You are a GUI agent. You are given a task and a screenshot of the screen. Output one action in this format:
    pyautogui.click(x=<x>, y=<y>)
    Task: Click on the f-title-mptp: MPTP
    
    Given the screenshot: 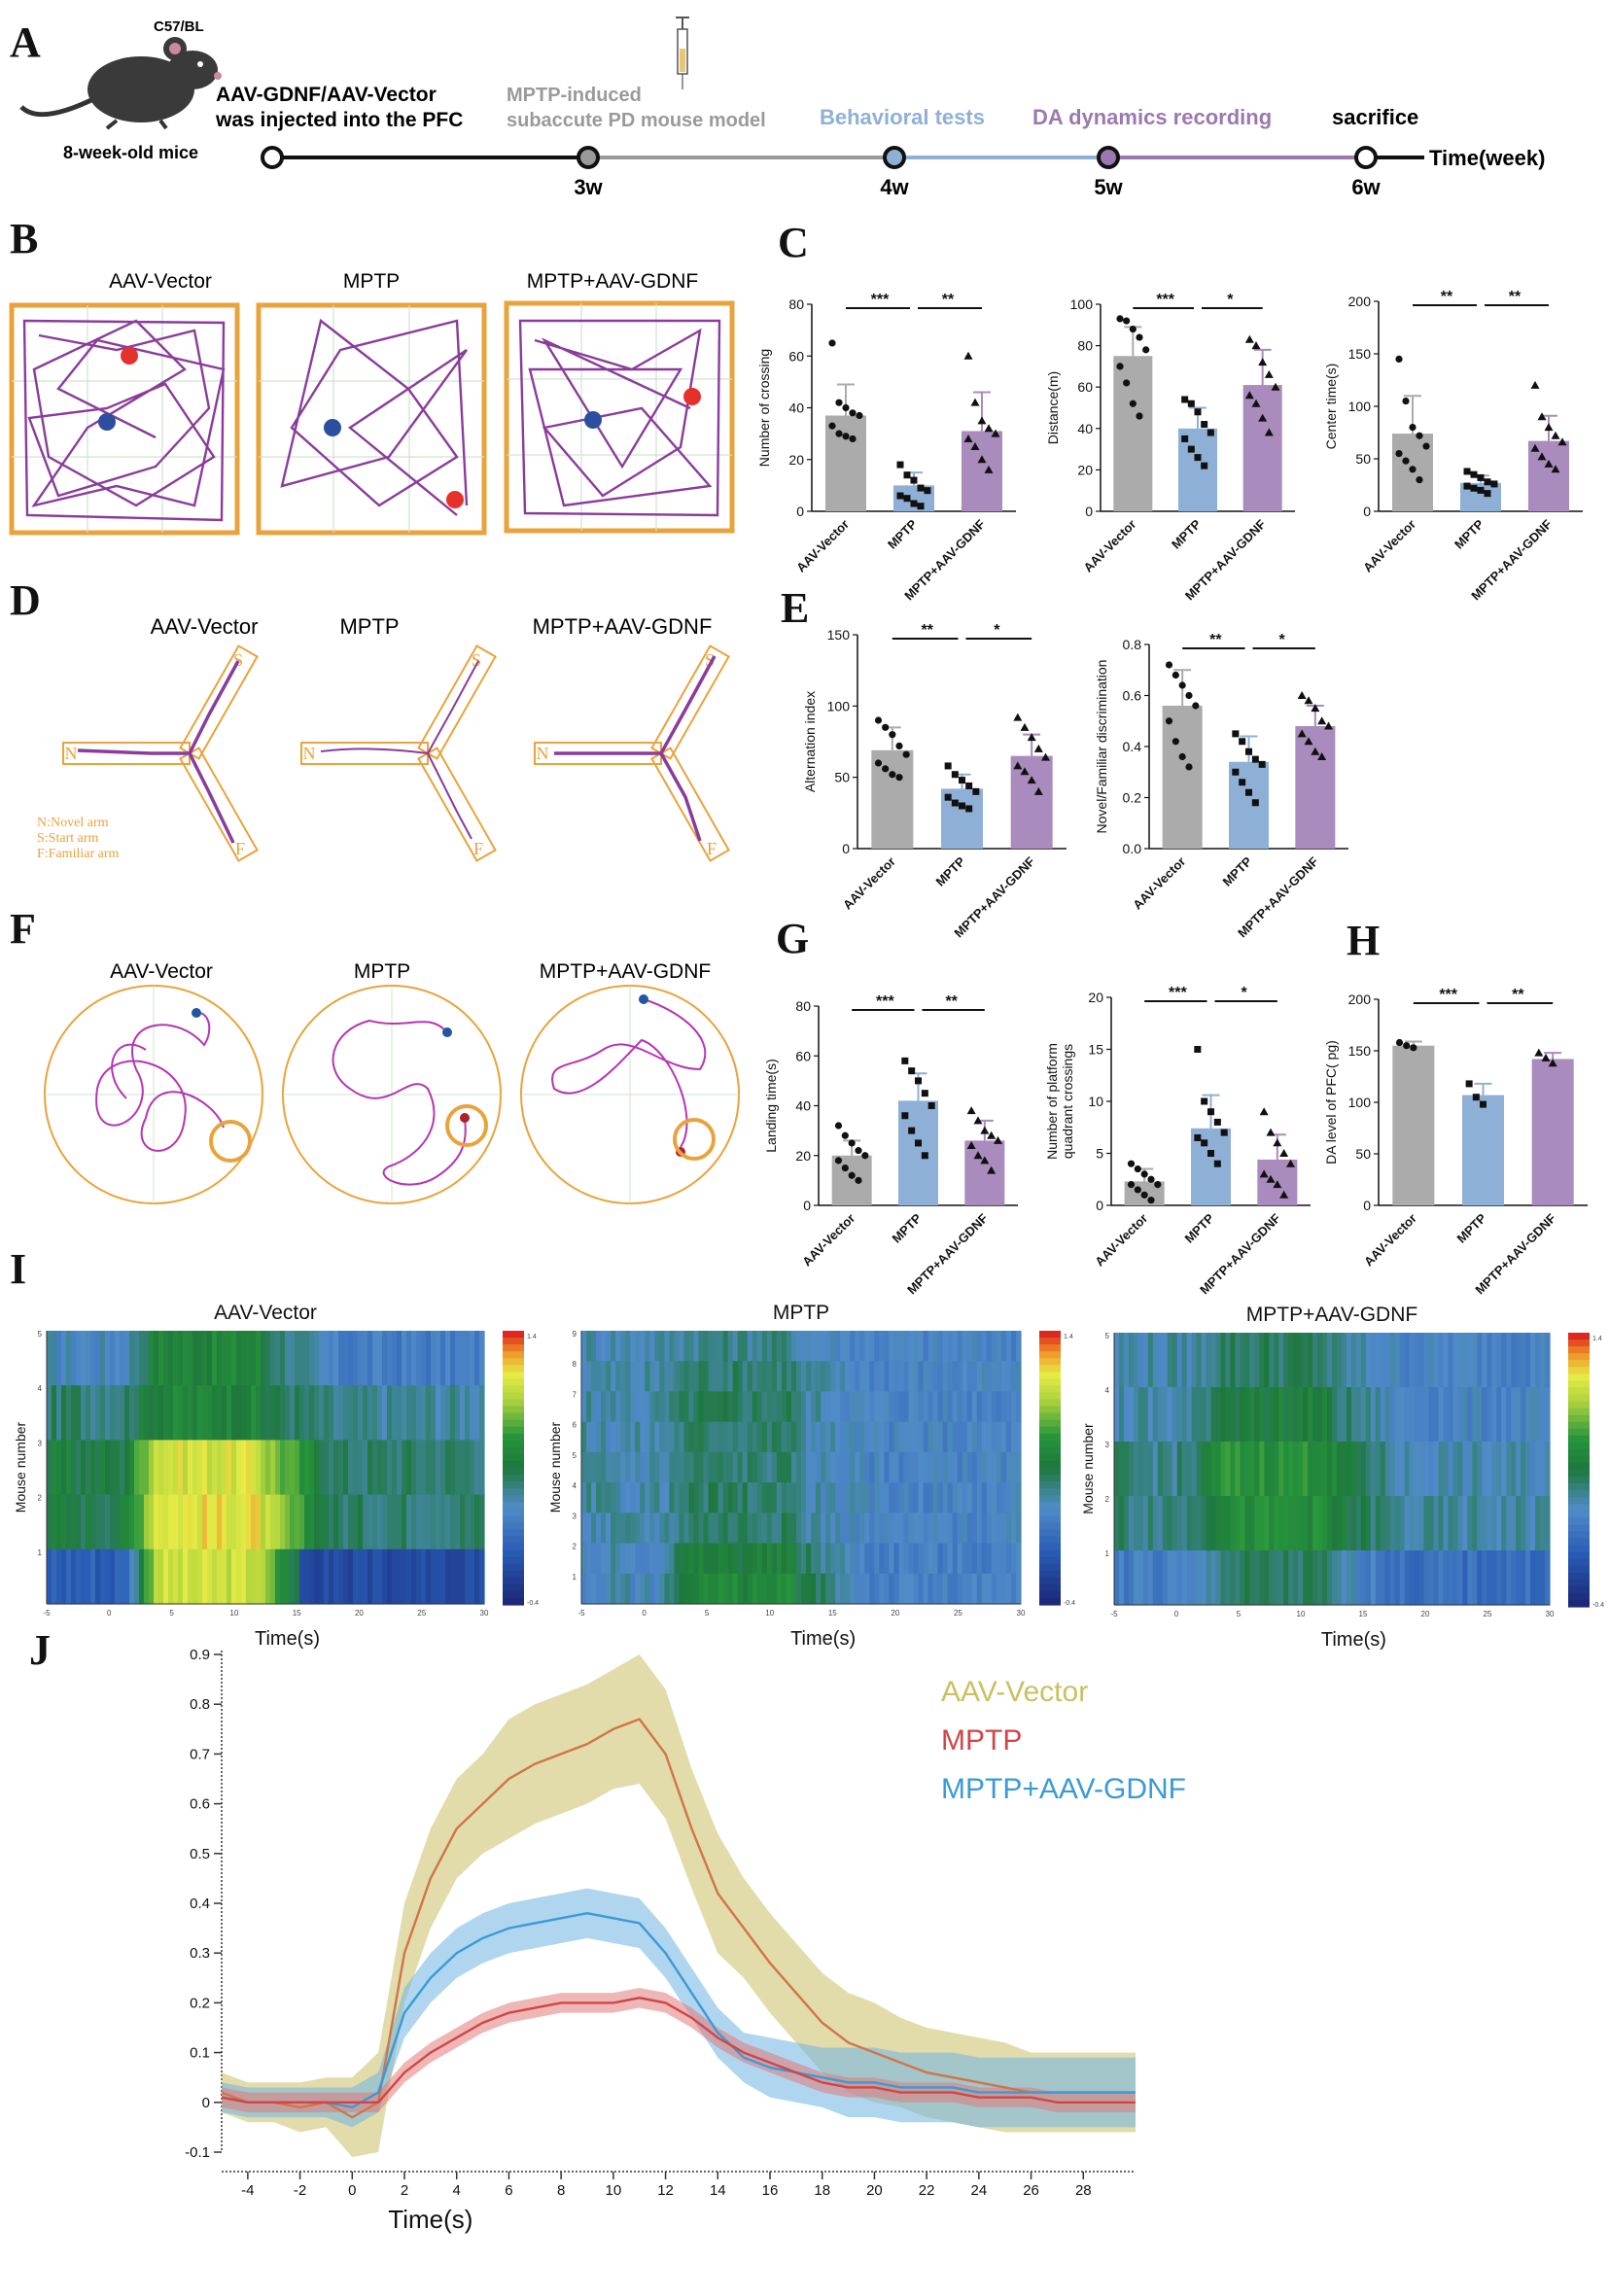 What is the action you would take?
    pyautogui.click(x=382, y=971)
    